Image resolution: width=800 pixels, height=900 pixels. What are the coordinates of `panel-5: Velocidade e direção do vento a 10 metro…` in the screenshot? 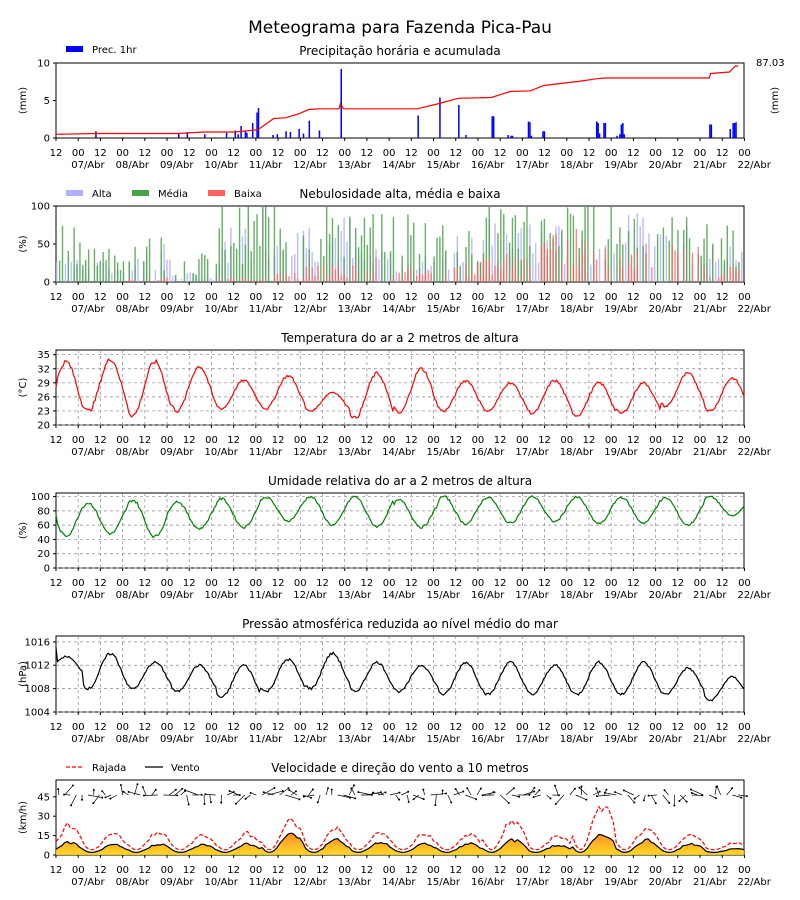 It's located at (395, 824).